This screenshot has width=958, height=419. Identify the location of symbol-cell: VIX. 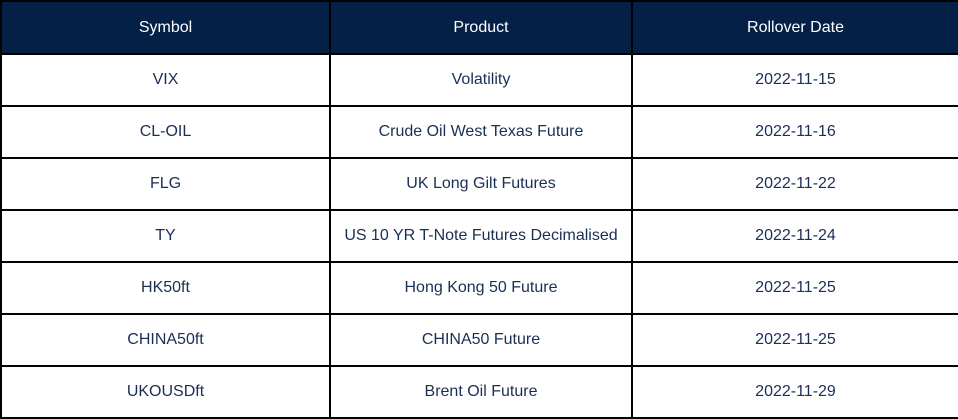
(165, 80).